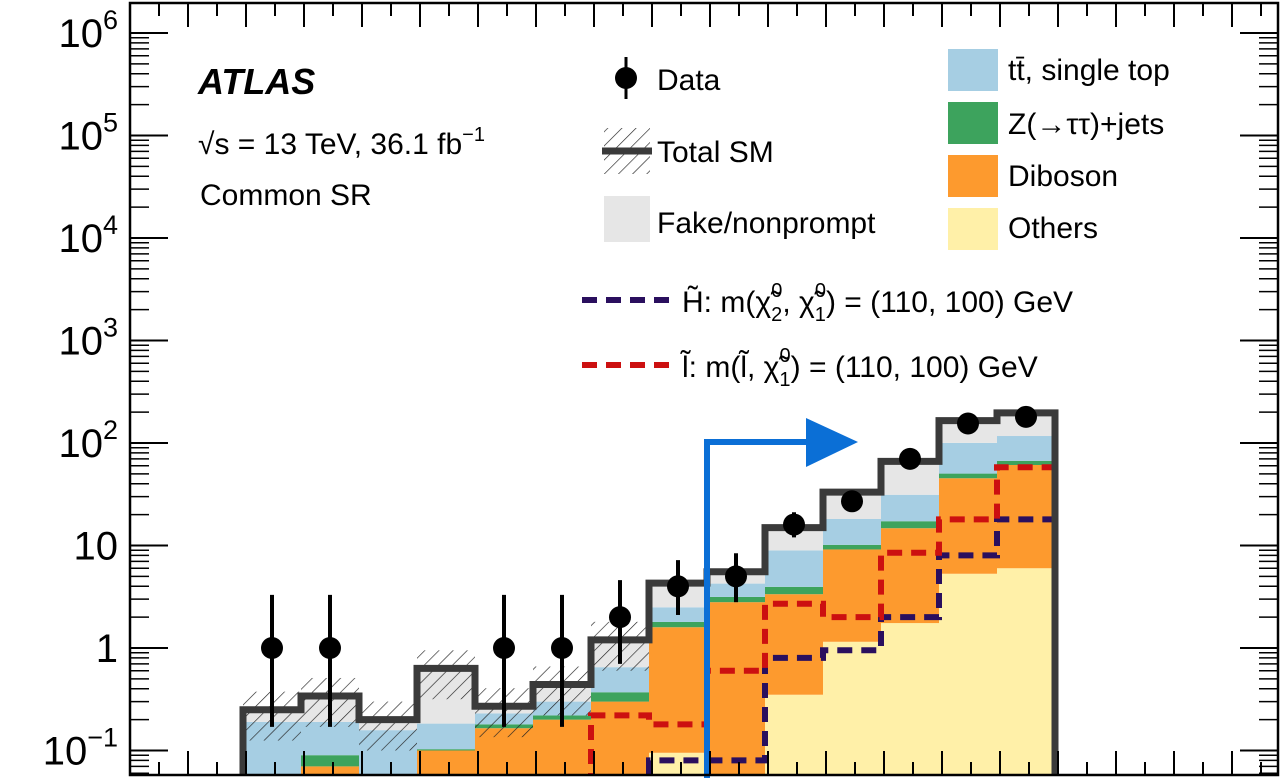  I want to click on legend-higgsino-suffix: ) = (110, 100) GeV, so click(949, 302).